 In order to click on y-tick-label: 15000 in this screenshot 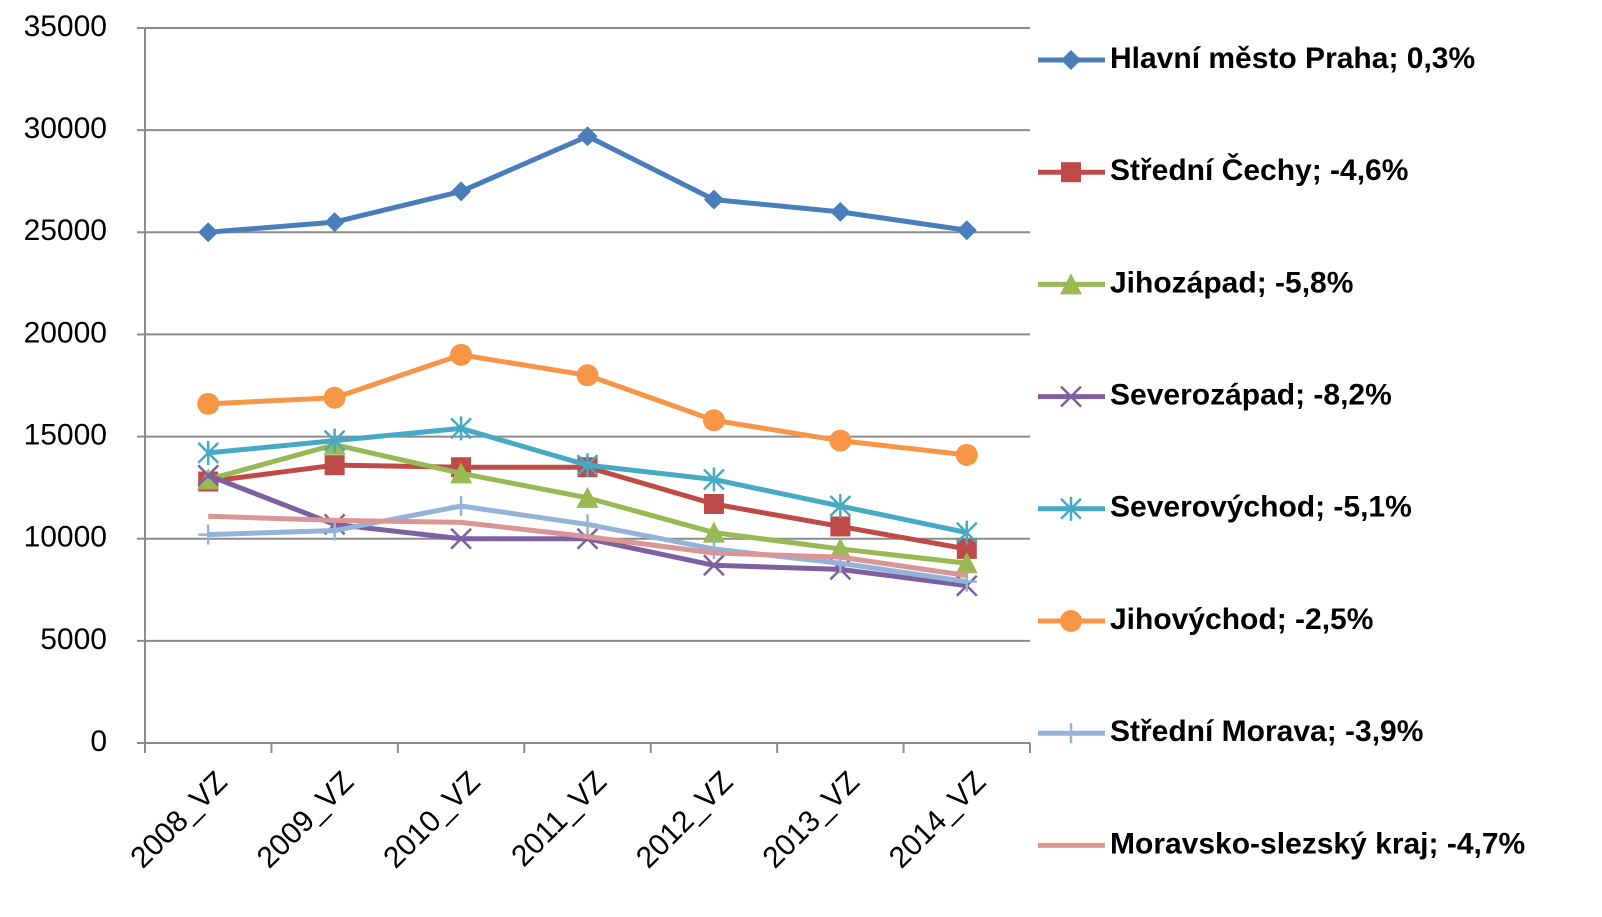, I will do `click(65, 434)`.